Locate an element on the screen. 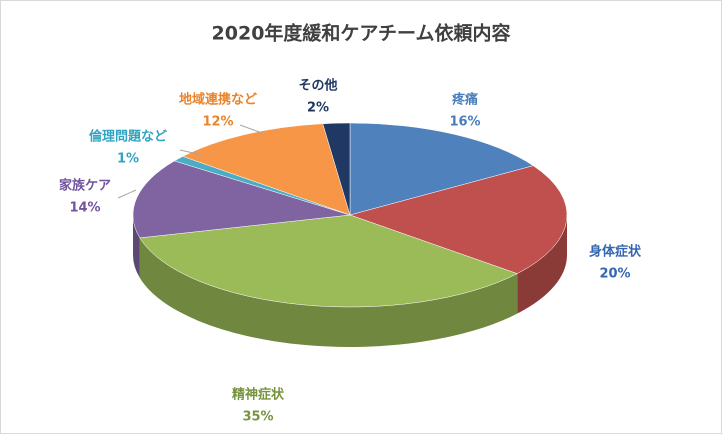  data-label-name: 精神症状 is located at coordinates (258, 395).